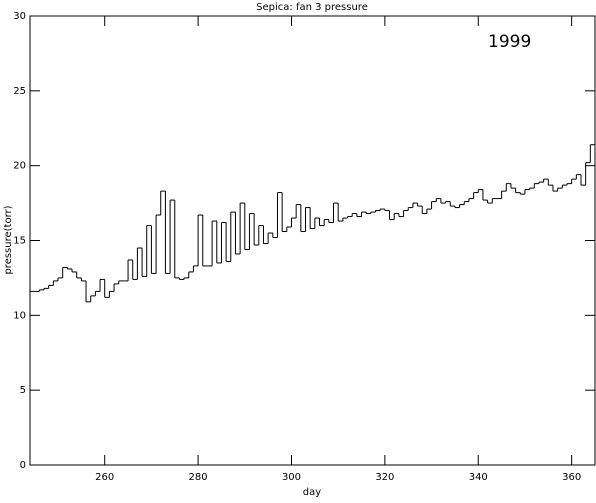  I want to click on x-tick-label: 300, so click(291, 477).